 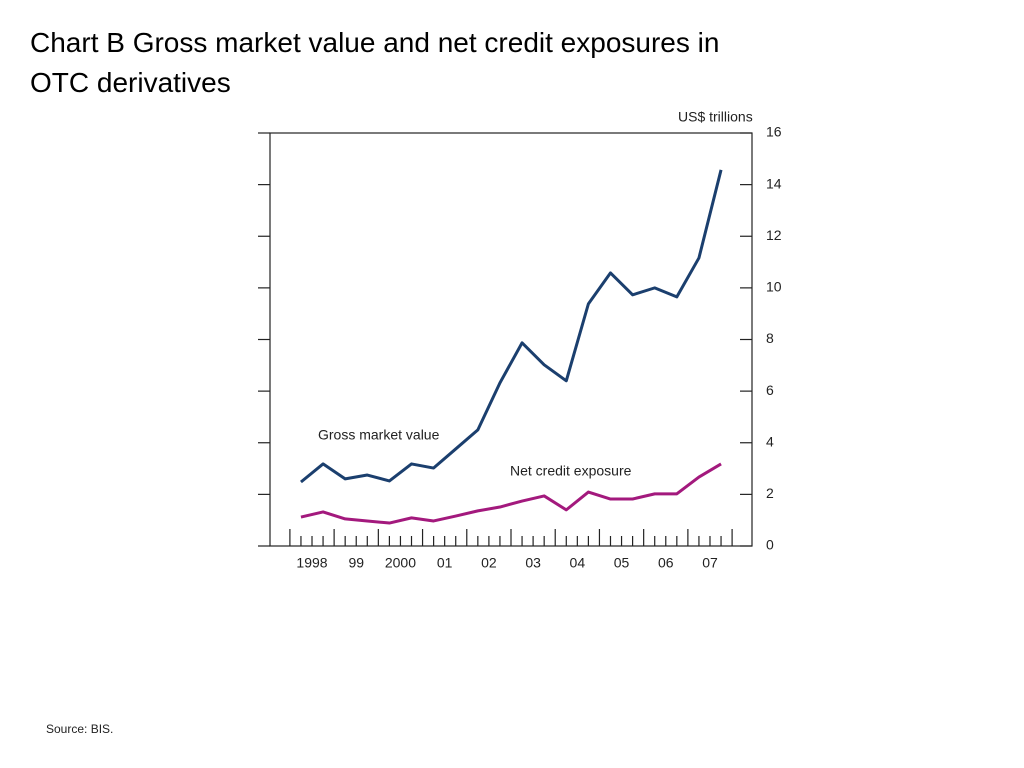 What do you see at coordinates (770, 441) in the screenshot?
I see `y-tick-label: 4` at bounding box center [770, 441].